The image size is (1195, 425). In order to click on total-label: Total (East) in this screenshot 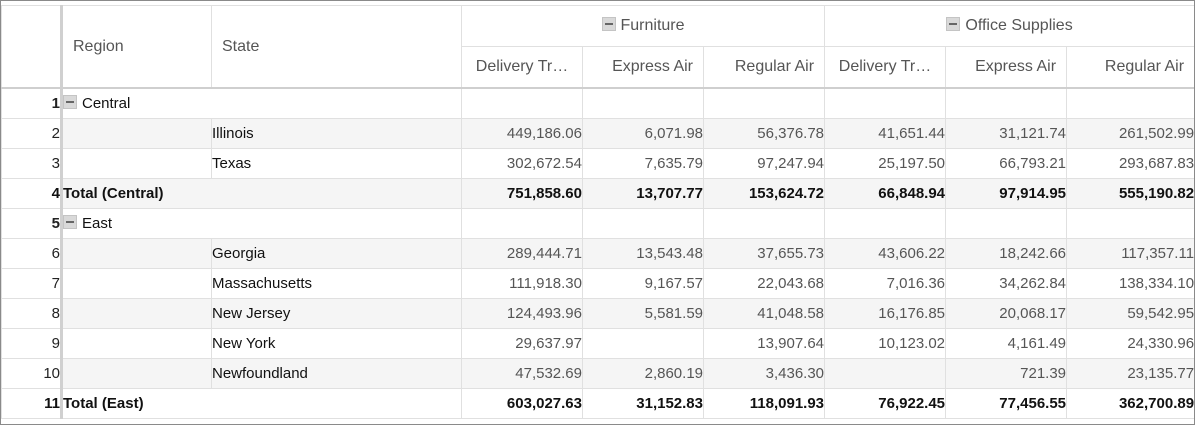, I will do `click(261, 403)`.